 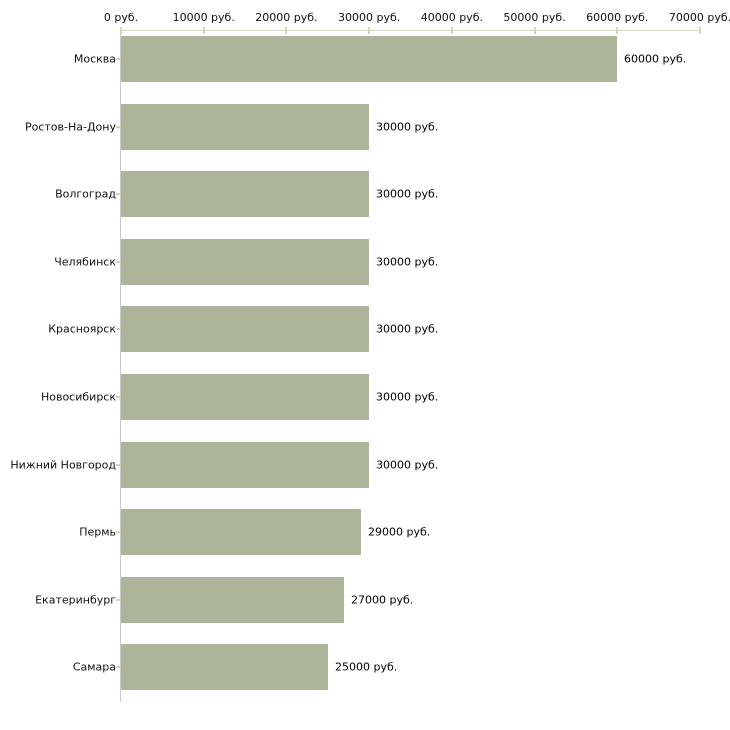 What do you see at coordinates (451, 17) in the screenshot?
I see `x-tick-label: 40000 руб.` at bounding box center [451, 17].